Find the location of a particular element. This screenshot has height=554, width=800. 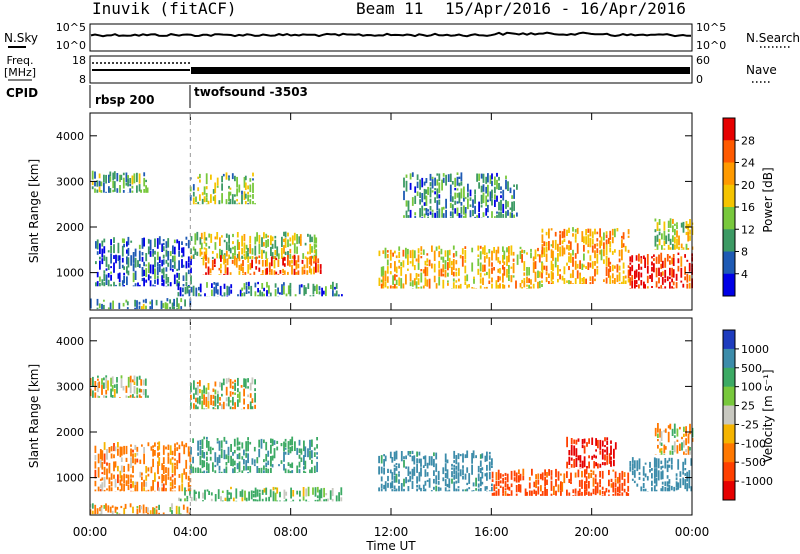

cpid-mode-2: twofsound -3503 is located at coordinates (251, 92).